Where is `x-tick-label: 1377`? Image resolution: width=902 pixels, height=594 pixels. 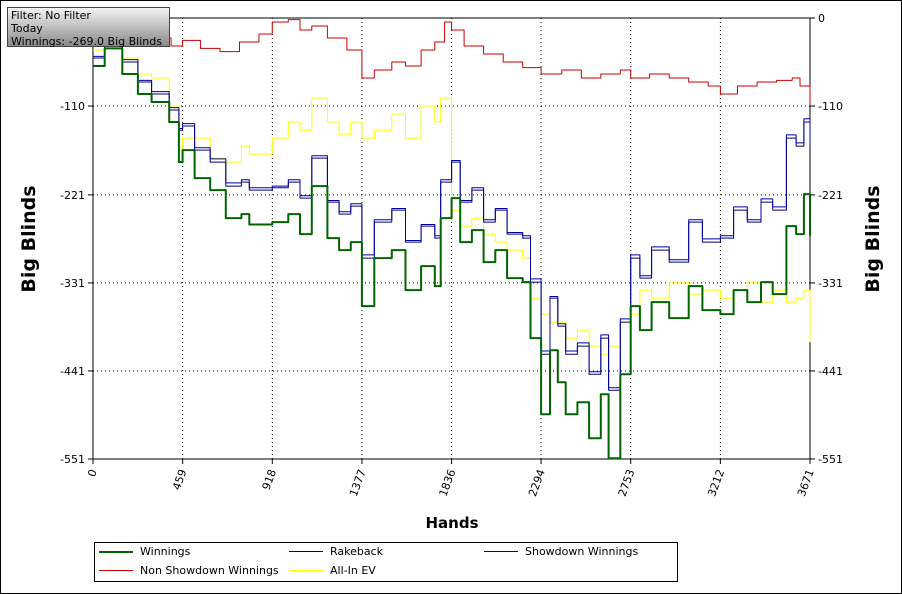
x-tick-label: 1377 is located at coordinates (358, 483).